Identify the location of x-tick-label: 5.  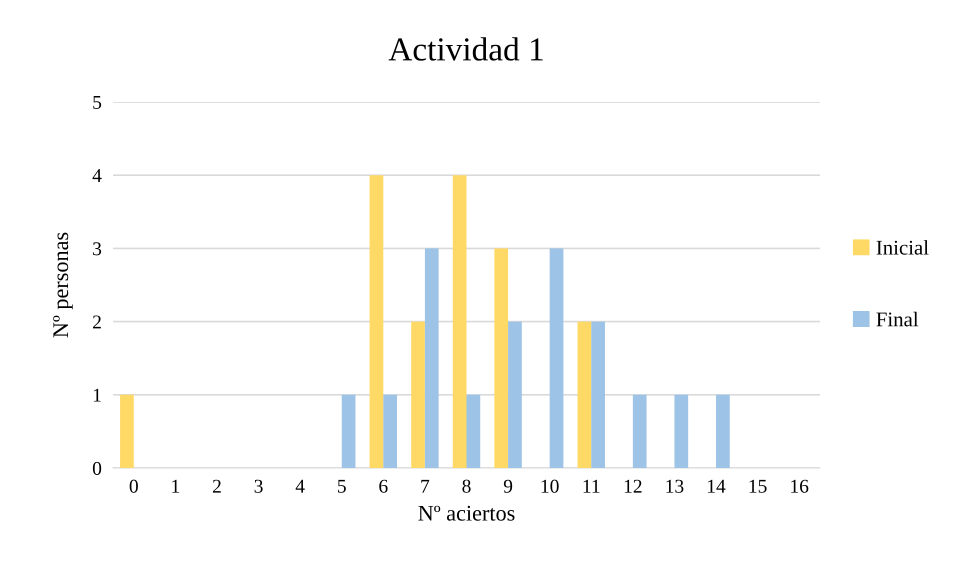
(342, 486).